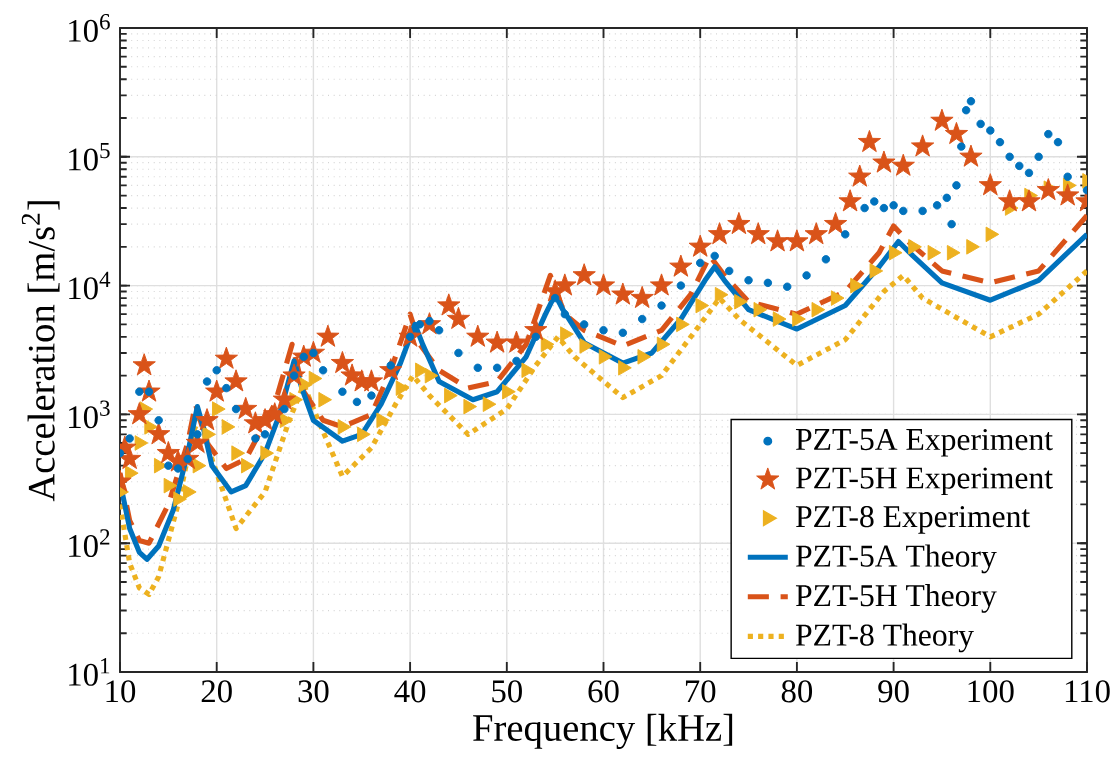 This screenshot has height=765, width=1112. What do you see at coordinates (410, 691) in the screenshot?
I see `x-tick-label: 40` at bounding box center [410, 691].